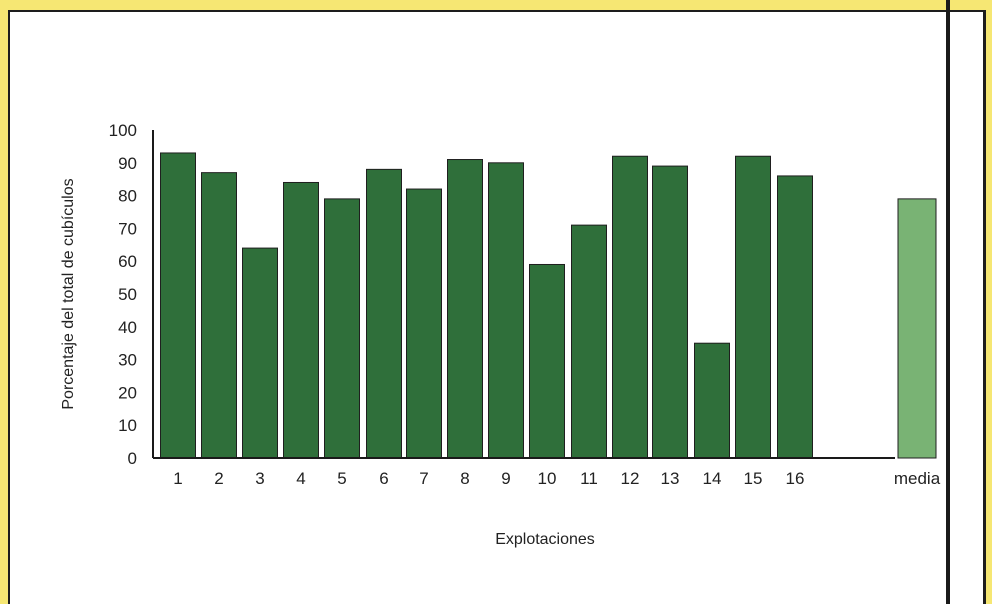 The image size is (992, 604). I want to click on x-tick-label-11: 11, so click(589, 478).